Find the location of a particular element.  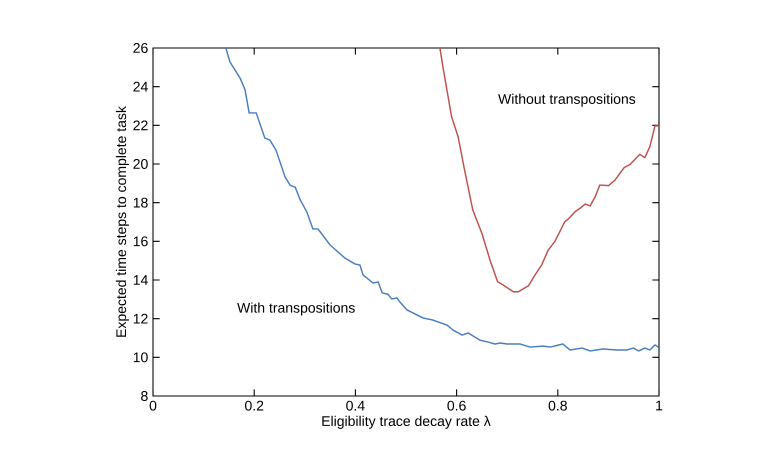

y-tick-label: 22 is located at coordinates (140, 125).